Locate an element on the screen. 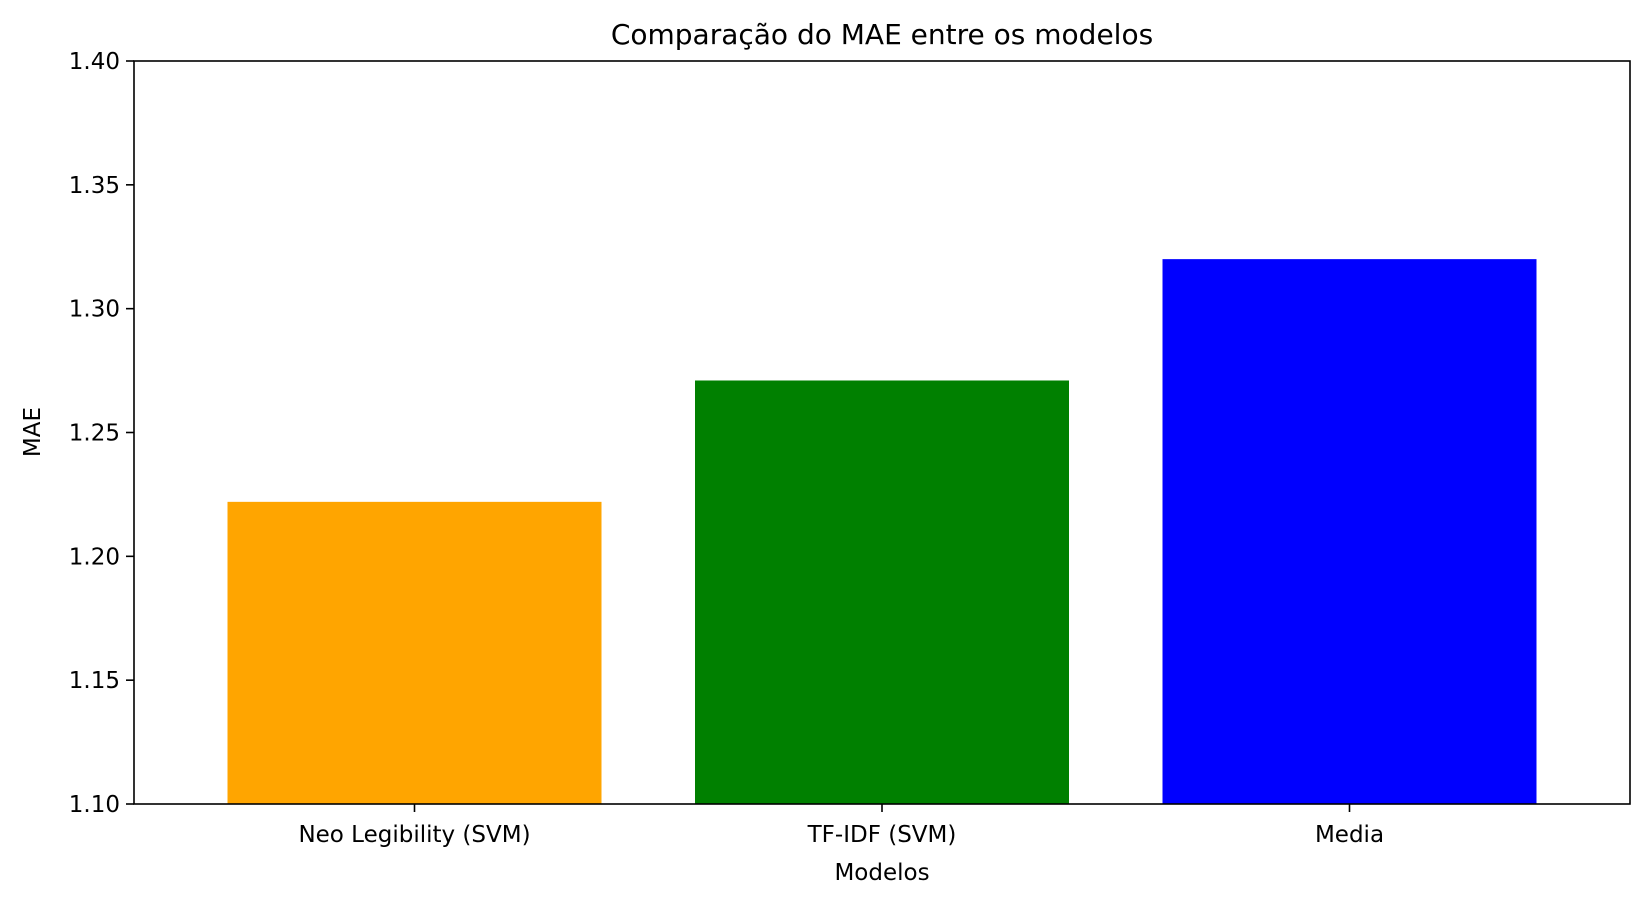  y-axis-label: MAE is located at coordinates (33, 432).